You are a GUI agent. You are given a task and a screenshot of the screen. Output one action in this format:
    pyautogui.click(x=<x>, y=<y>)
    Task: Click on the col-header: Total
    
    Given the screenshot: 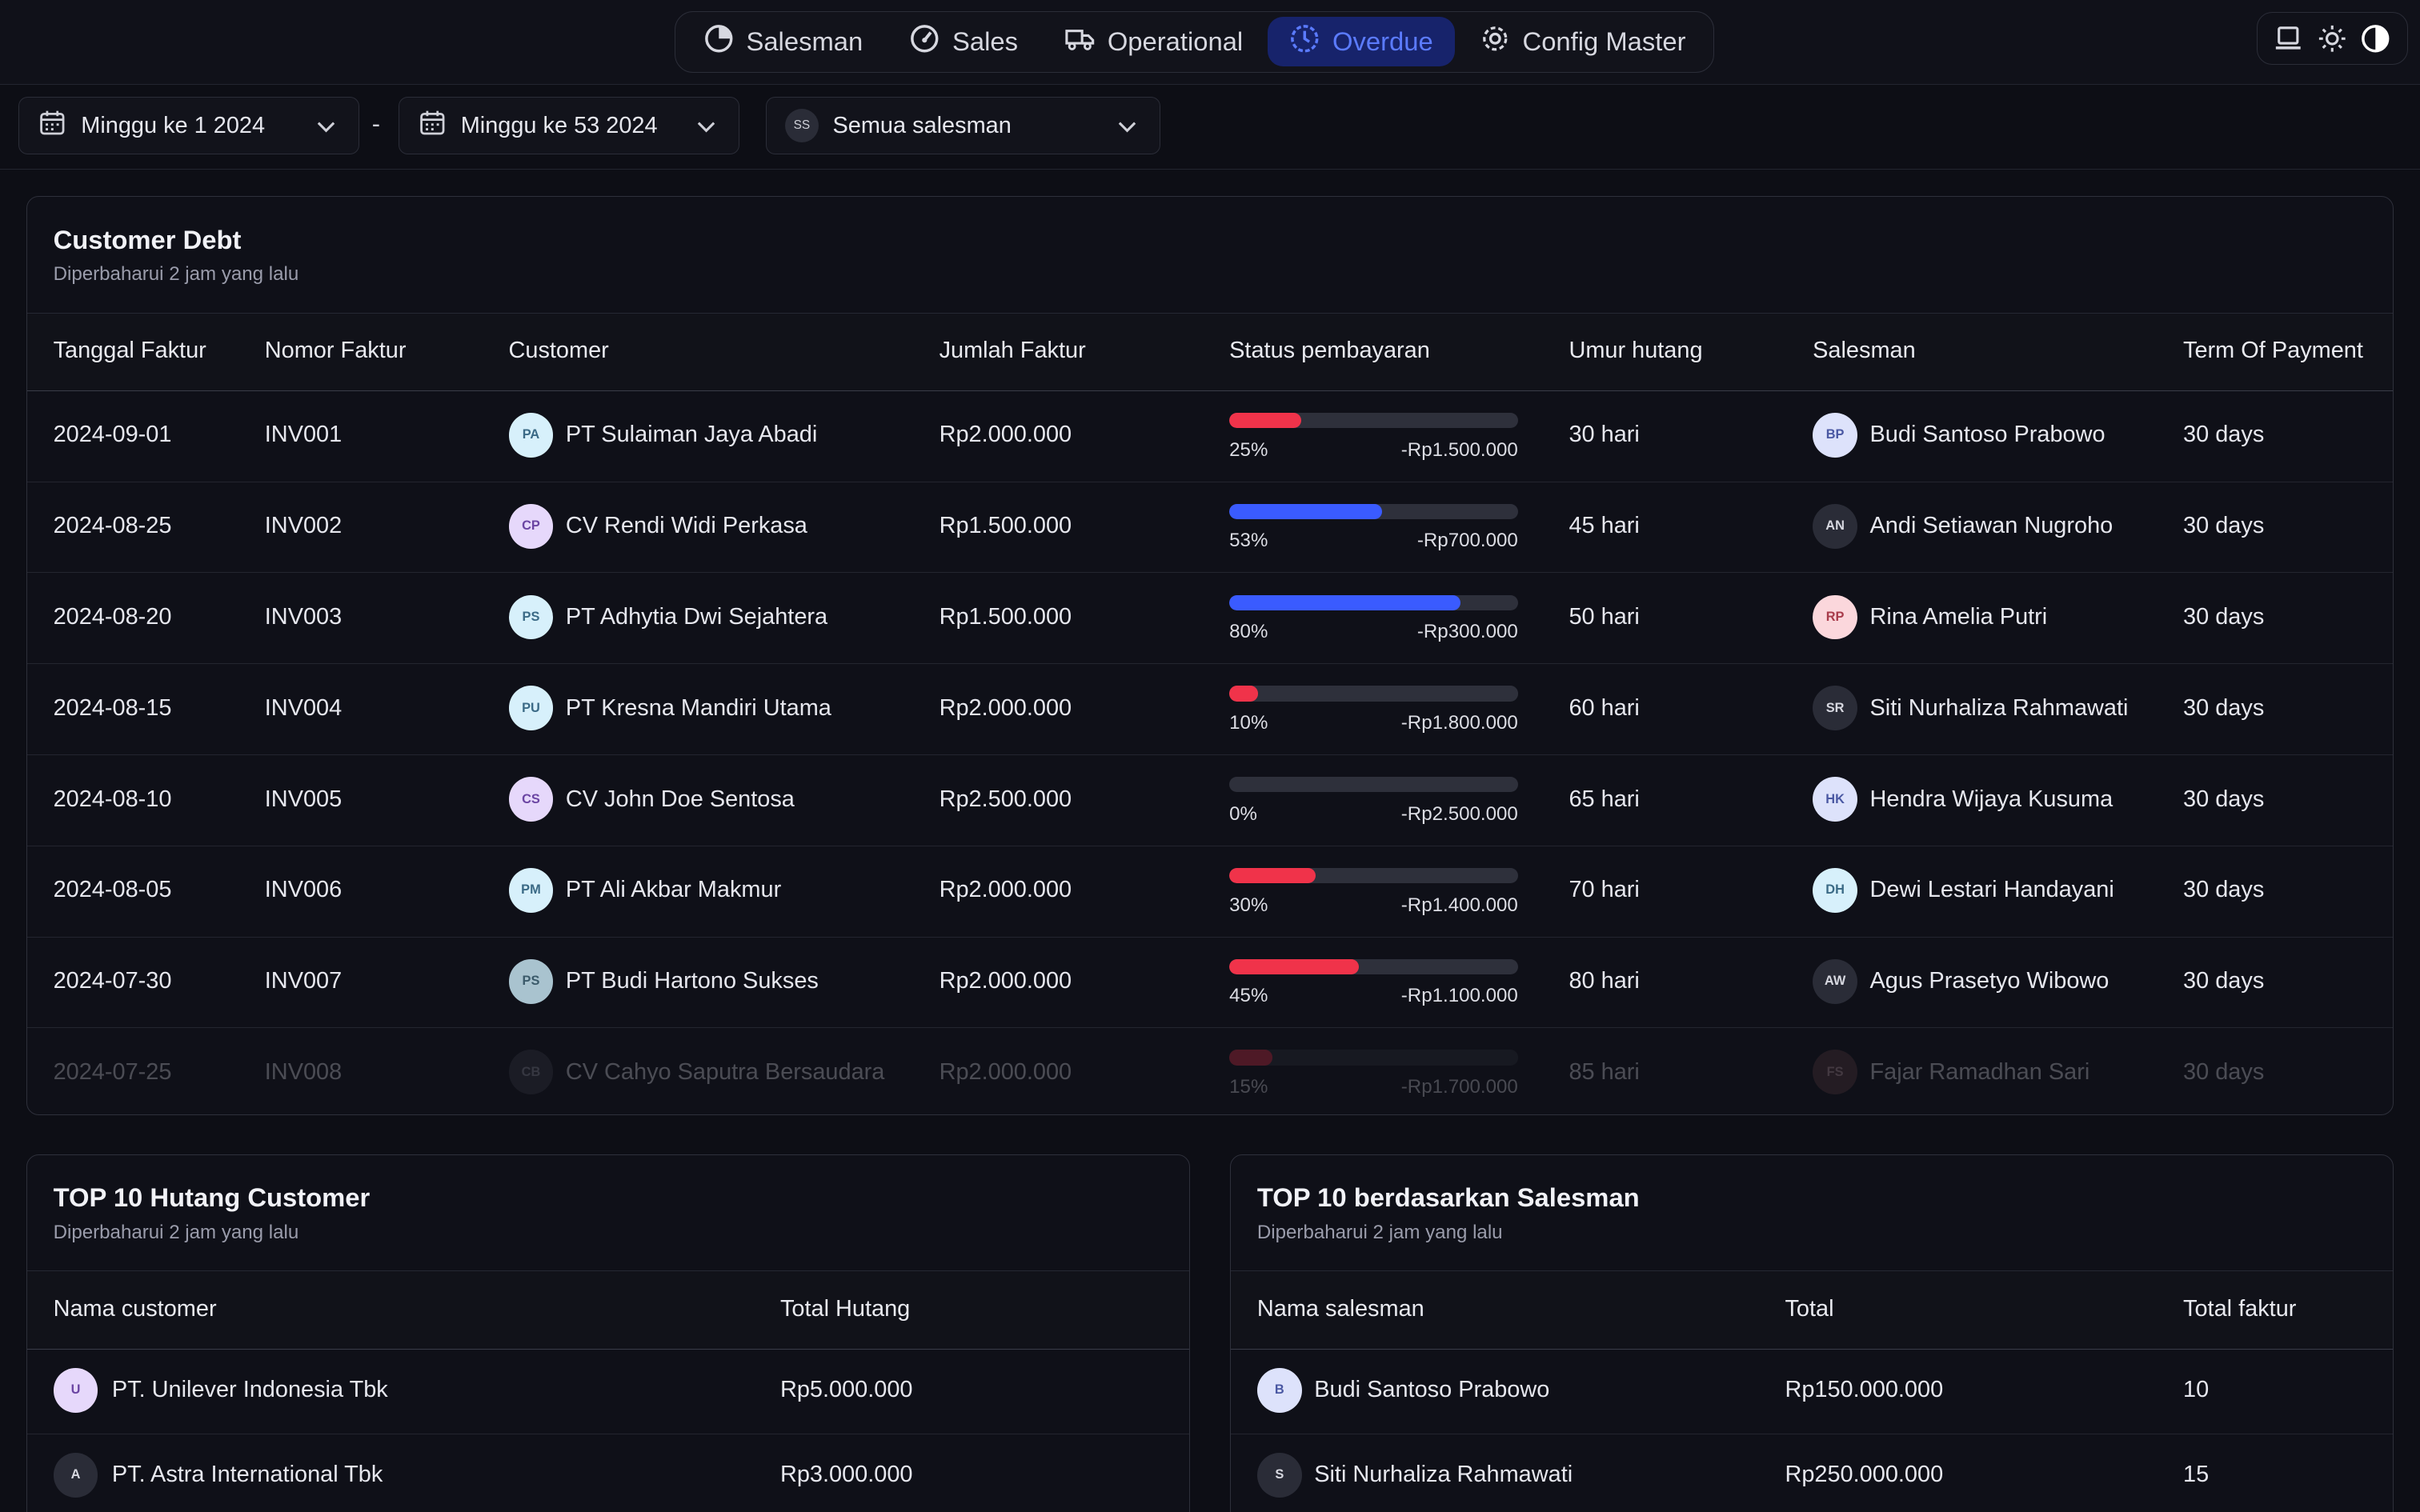 What is the action you would take?
    pyautogui.click(x=1809, y=1309)
    